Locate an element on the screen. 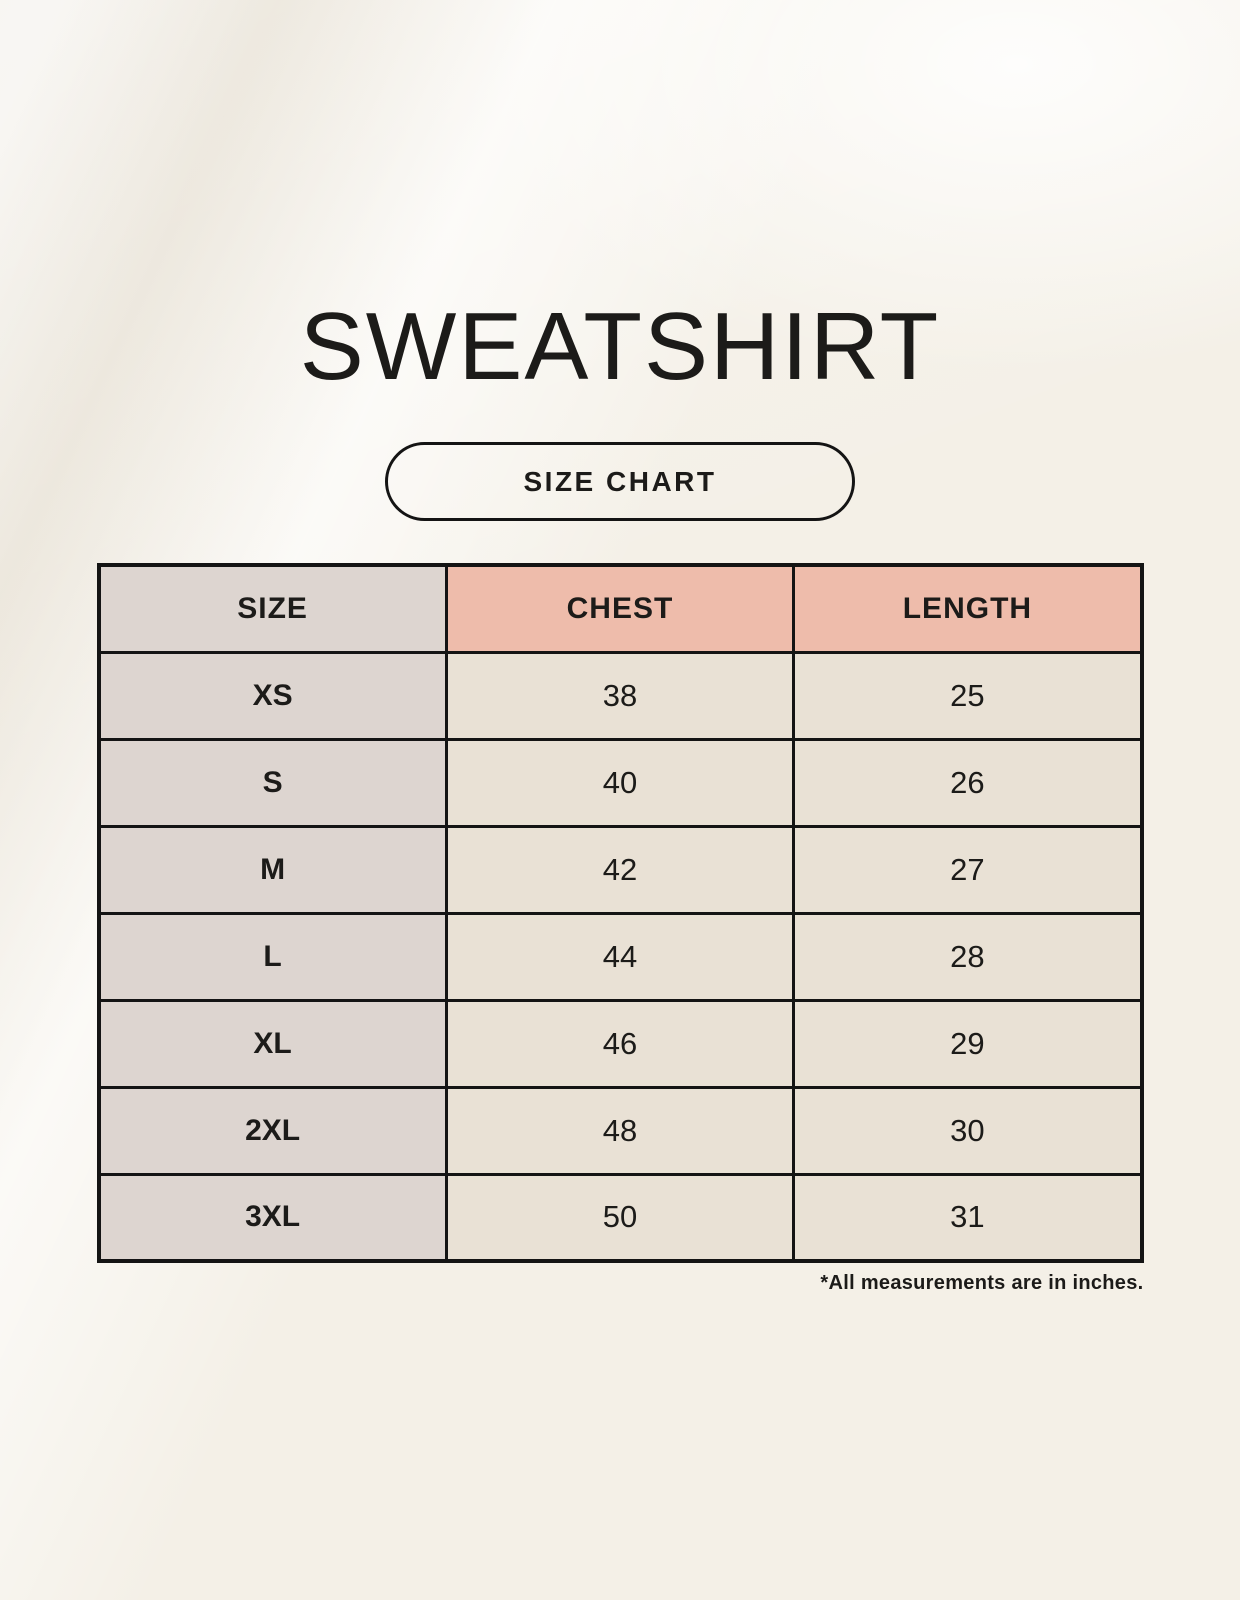 This screenshot has width=1240, height=1600. chest-value: 50 is located at coordinates (620, 1217).